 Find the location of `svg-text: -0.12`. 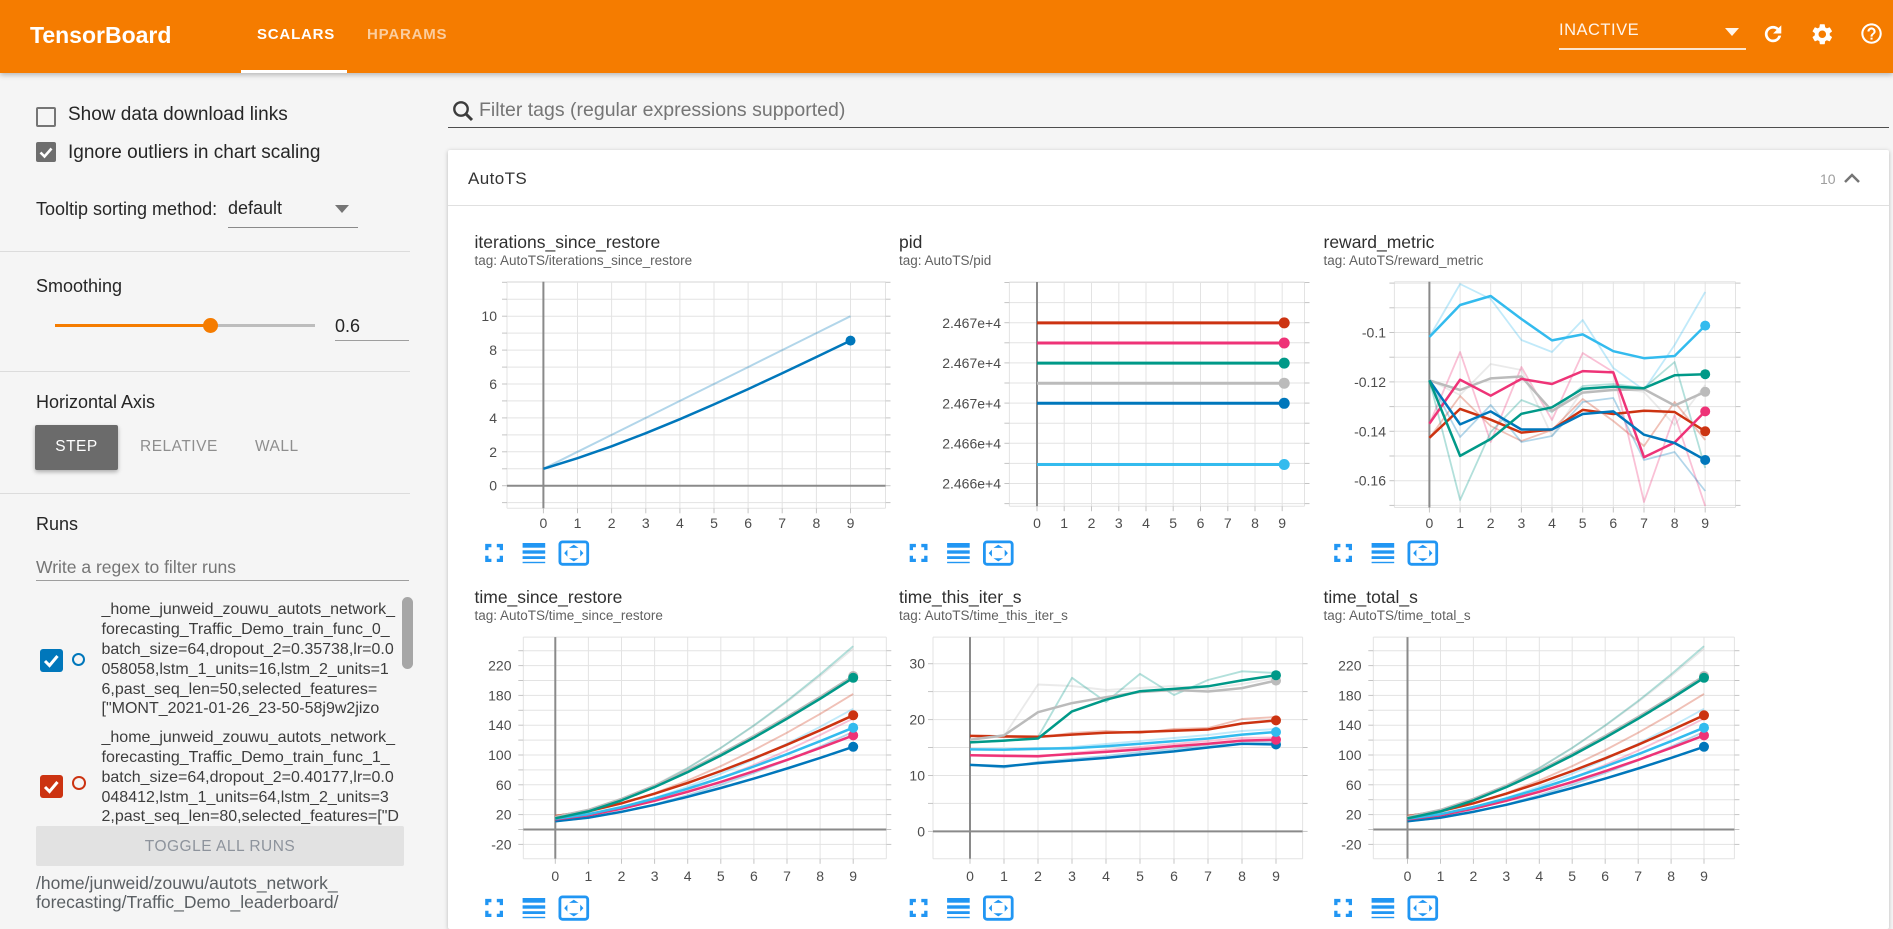

svg-text: -0.12 is located at coordinates (1370, 382).